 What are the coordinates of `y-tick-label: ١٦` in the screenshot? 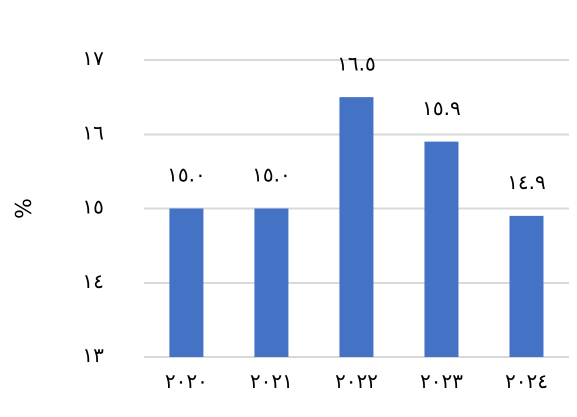 It's located at (93, 132).